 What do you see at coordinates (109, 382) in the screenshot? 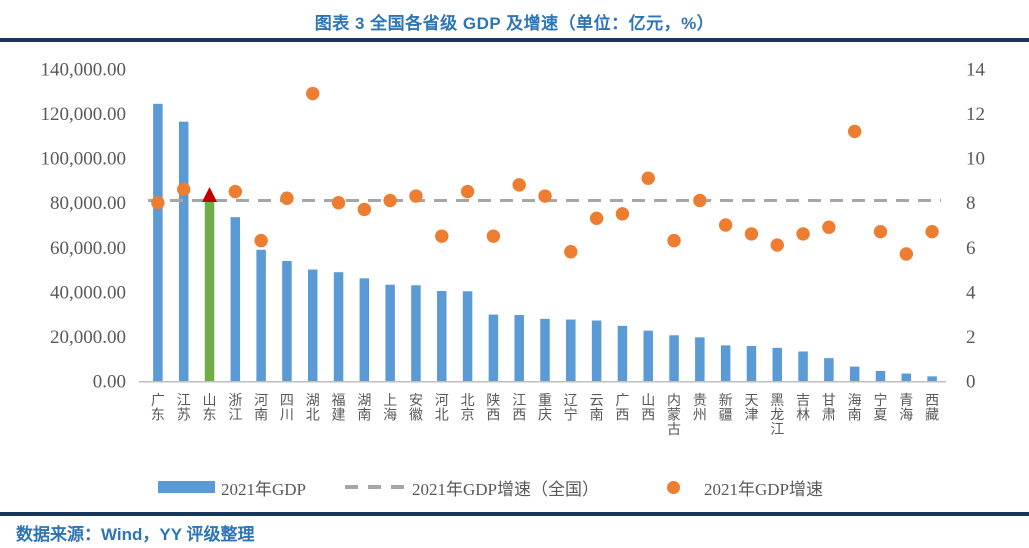
I see `left-axis-tick-label: 0.00` at bounding box center [109, 382].